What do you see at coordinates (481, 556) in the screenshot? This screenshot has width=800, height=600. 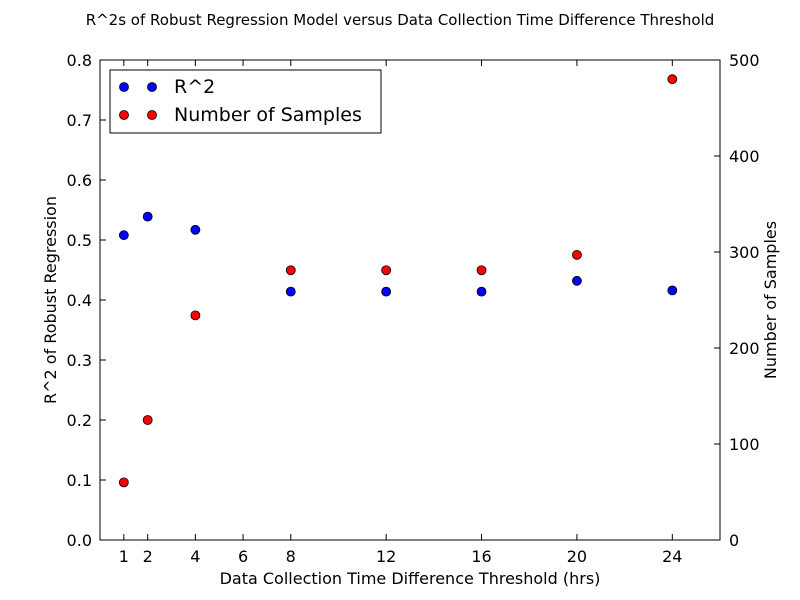 I see `x-tick-label: 16` at bounding box center [481, 556].